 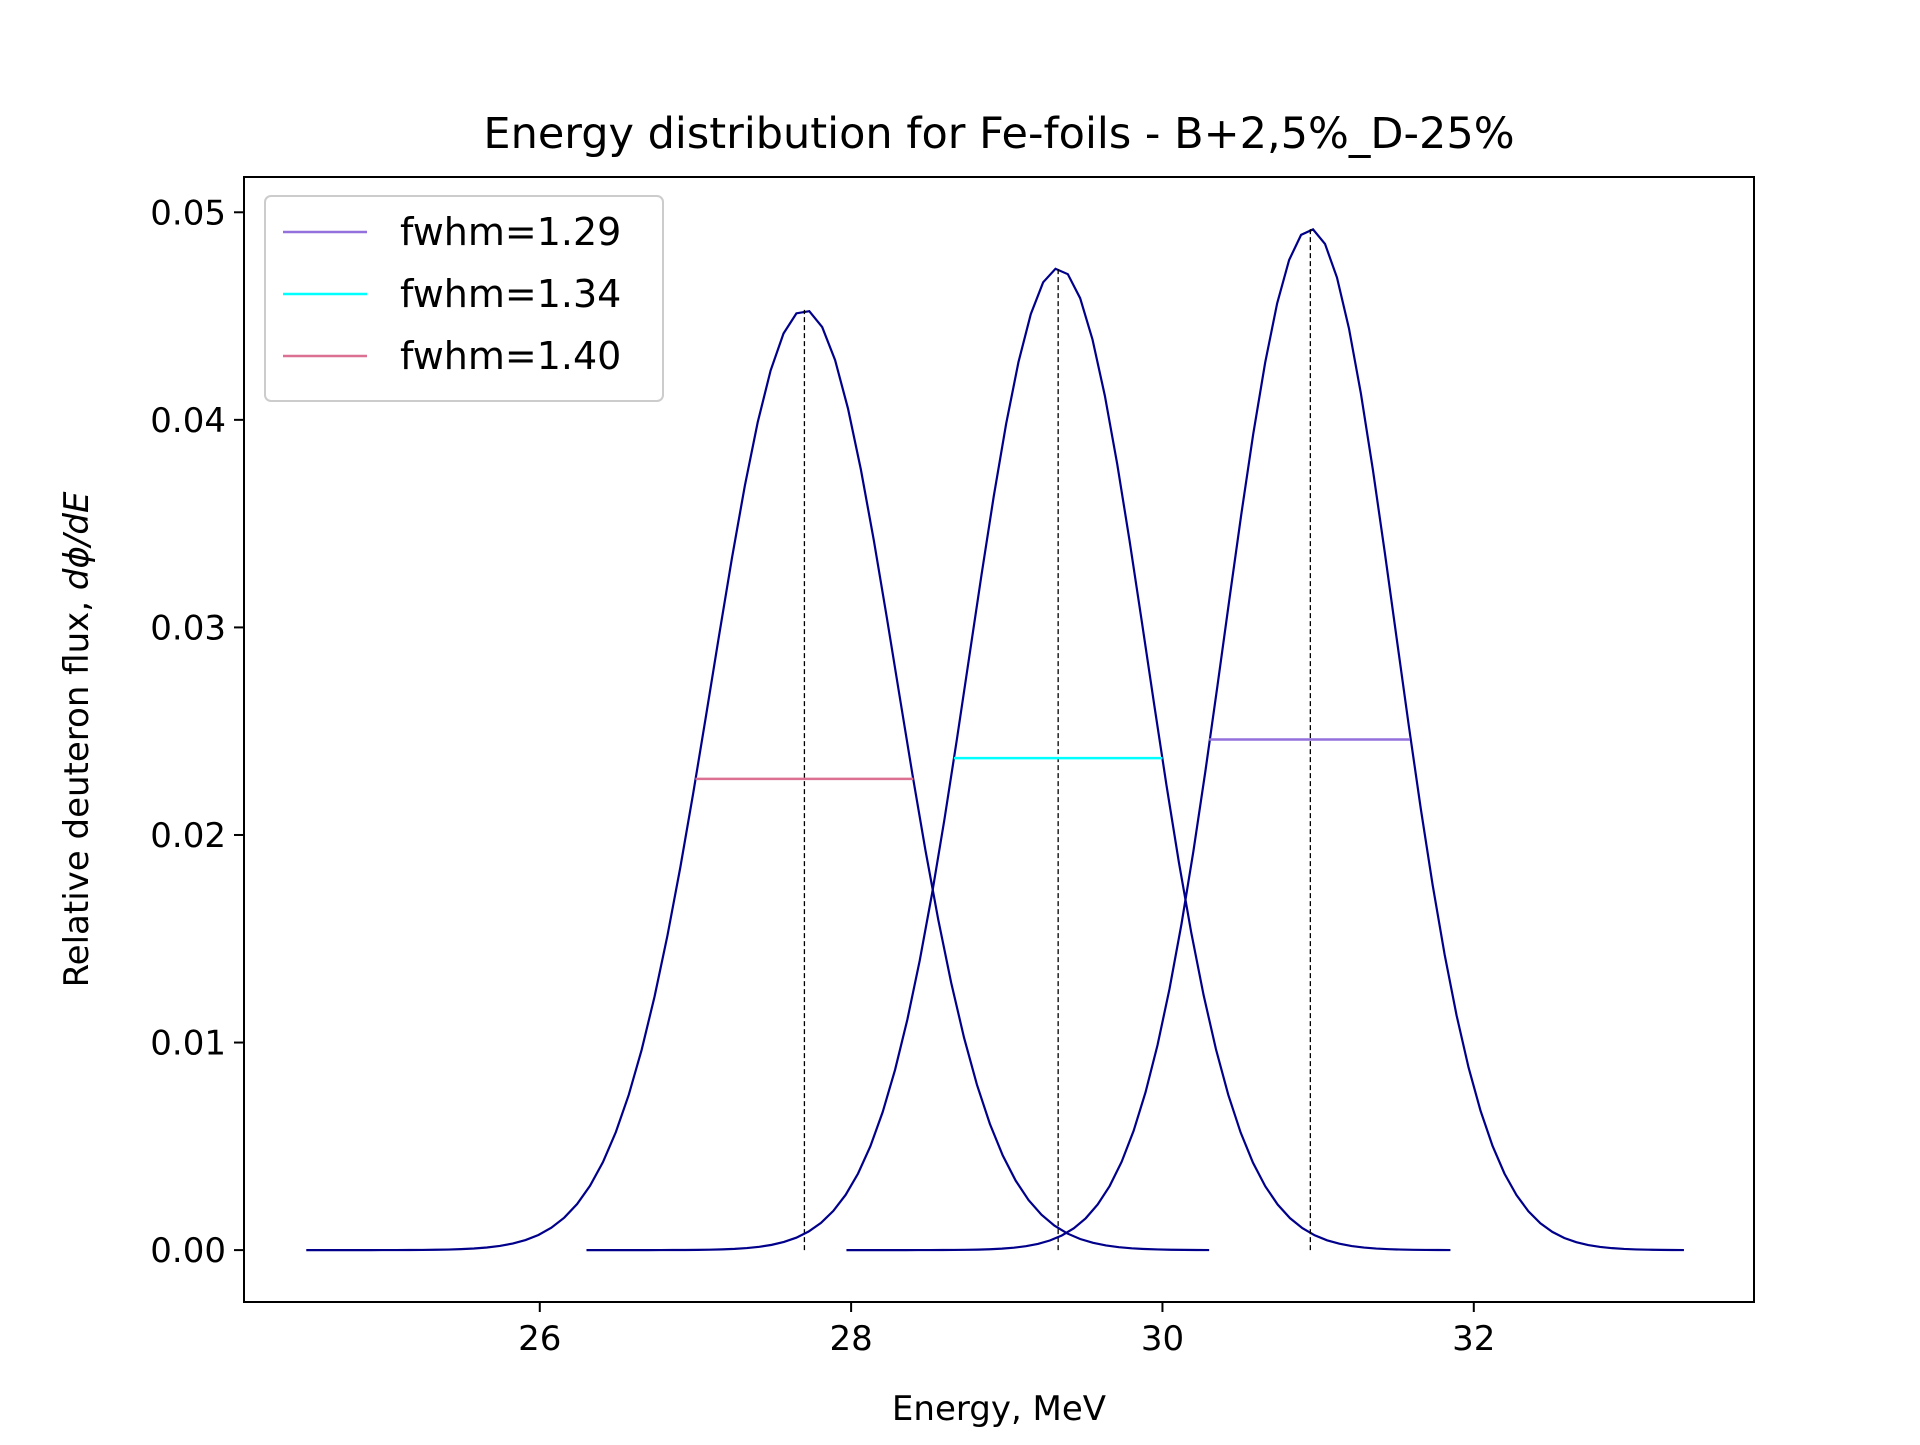 I want to click on legend-entry-label: fwhm=1.29, so click(x=510, y=232).